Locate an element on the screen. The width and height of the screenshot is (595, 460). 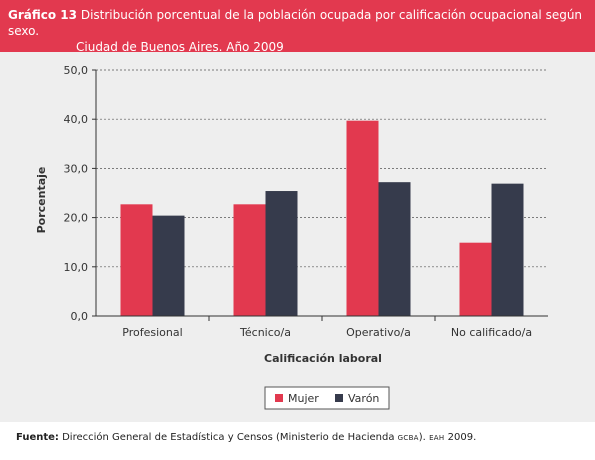
legend: Mujer Varón is located at coordinates (327, 398).